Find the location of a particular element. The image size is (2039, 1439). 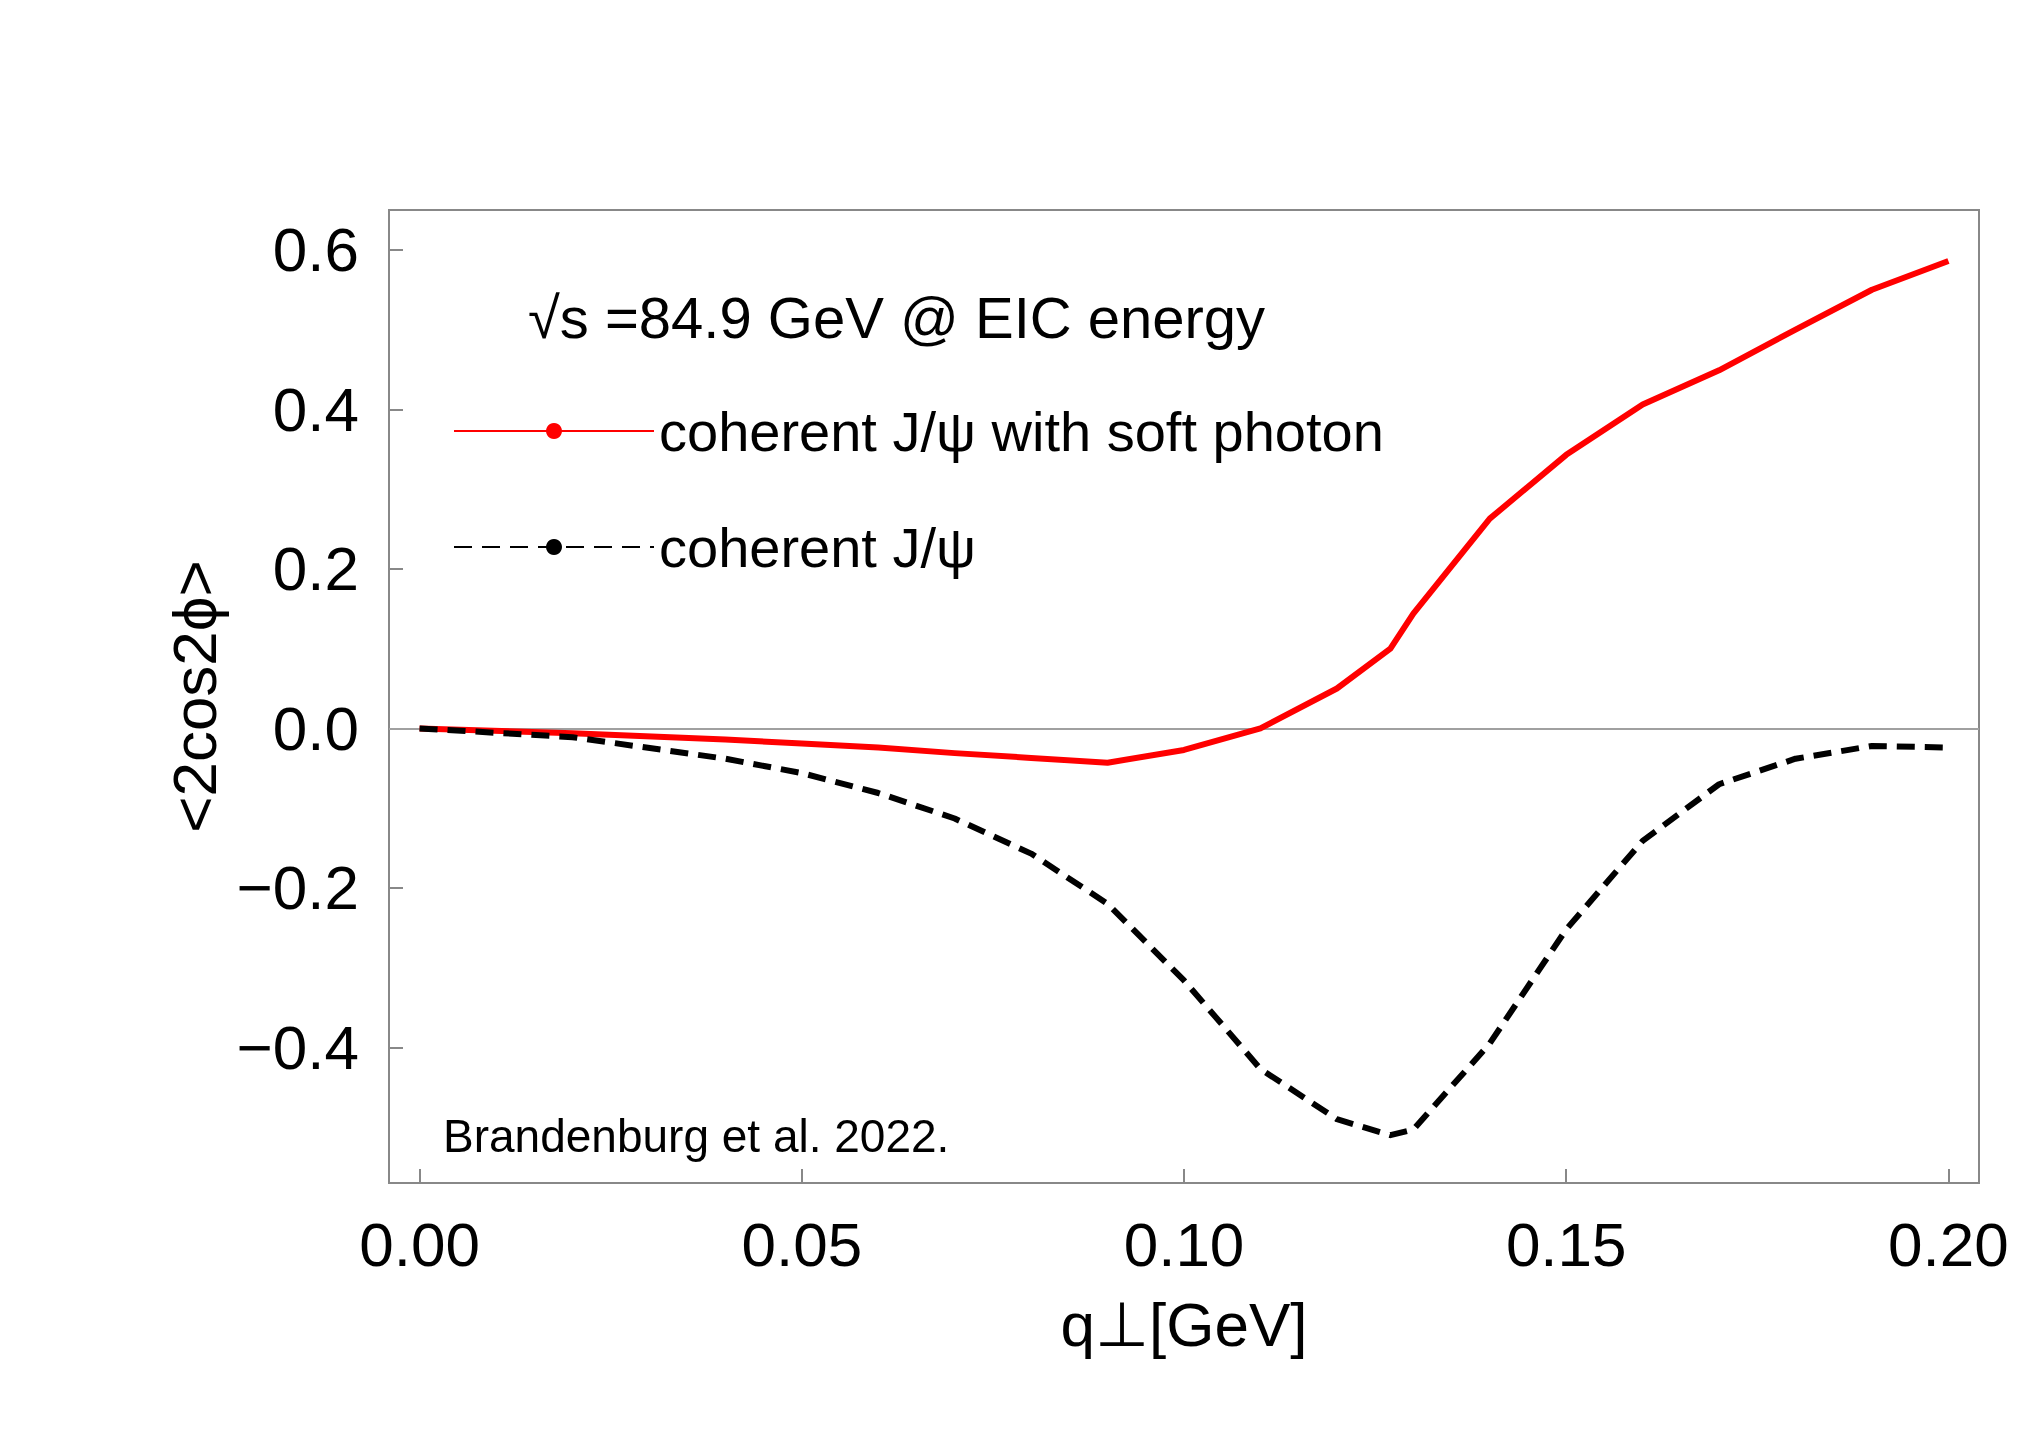

legend-label: coherent J/ψ with soft photon is located at coordinates (1021, 431).